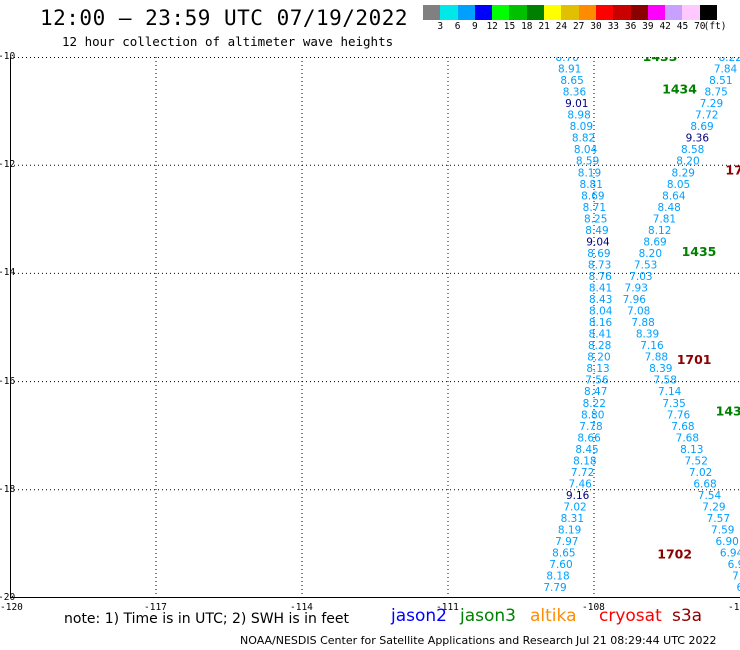 This screenshot has width=740, height=650. I want to click on track-value-label: 8.73, so click(599, 265).